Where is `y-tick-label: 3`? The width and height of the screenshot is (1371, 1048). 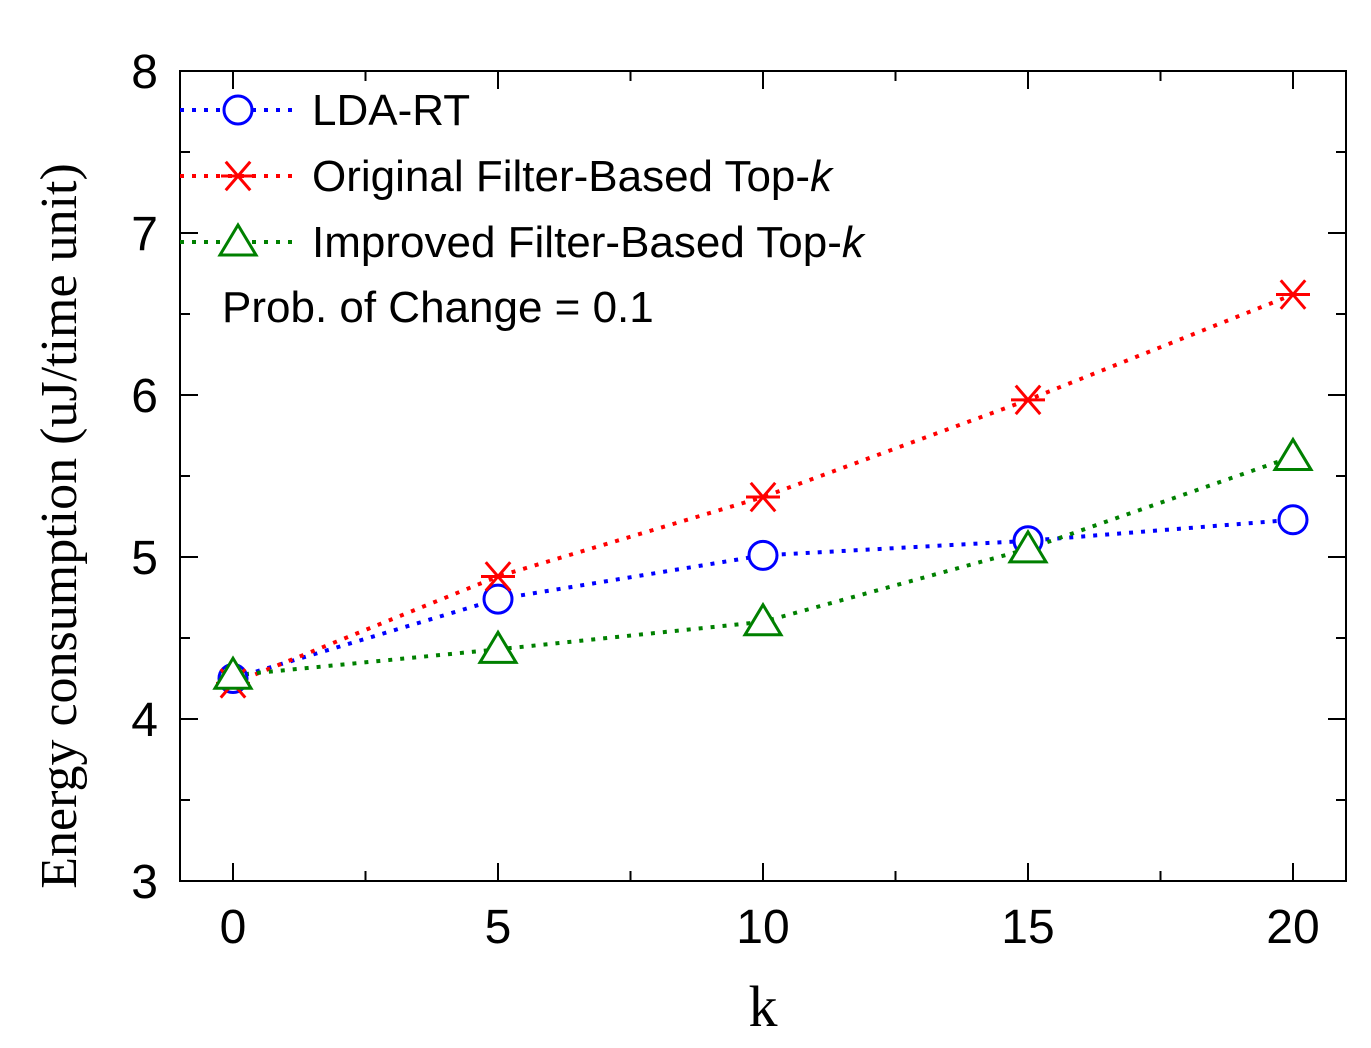
y-tick-label: 3 is located at coordinates (144, 882).